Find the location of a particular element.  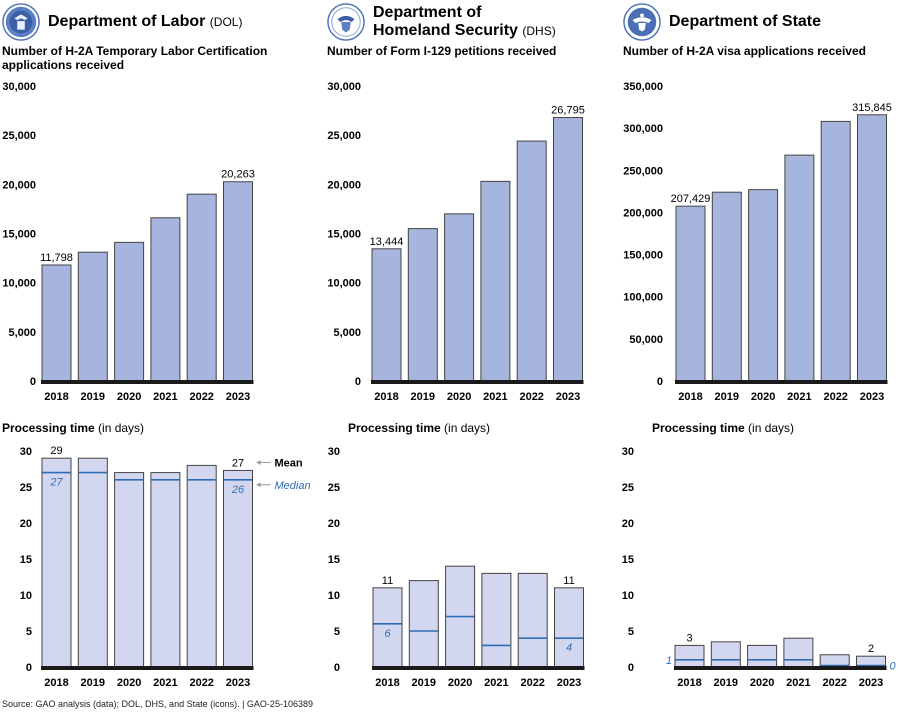

y-tick-label: 10 is located at coordinates (26, 596).